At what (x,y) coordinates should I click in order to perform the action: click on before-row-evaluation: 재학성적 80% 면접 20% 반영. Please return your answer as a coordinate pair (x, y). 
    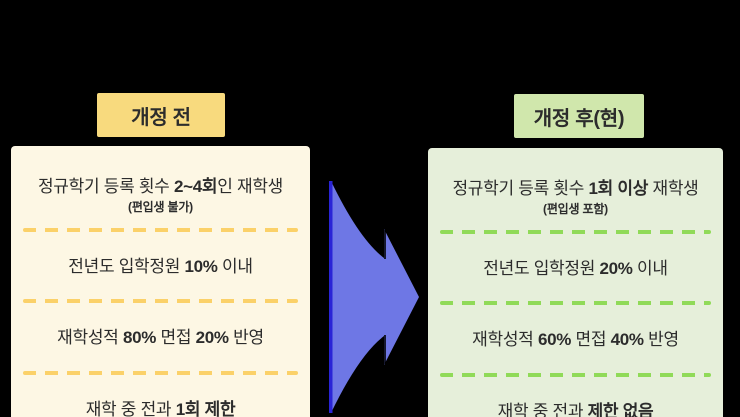
    Looking at the image, I should click on (160, 337).